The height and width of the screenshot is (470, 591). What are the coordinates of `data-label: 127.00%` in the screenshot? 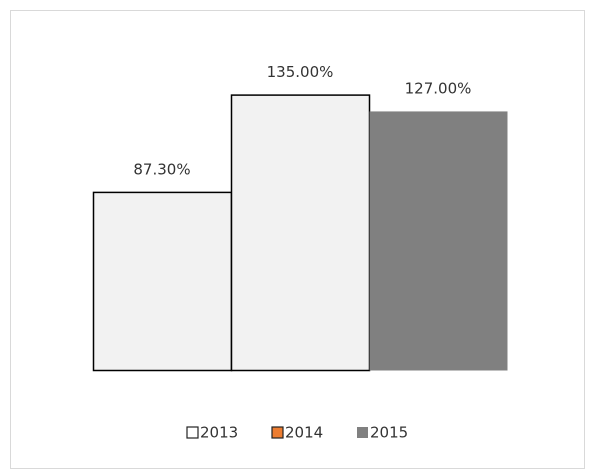 It's located at (438, 88).